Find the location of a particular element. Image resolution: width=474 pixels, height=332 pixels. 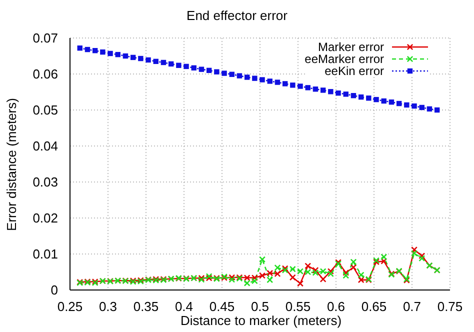

y-tick-label: 0.07 is located at coordinates (45, 38).